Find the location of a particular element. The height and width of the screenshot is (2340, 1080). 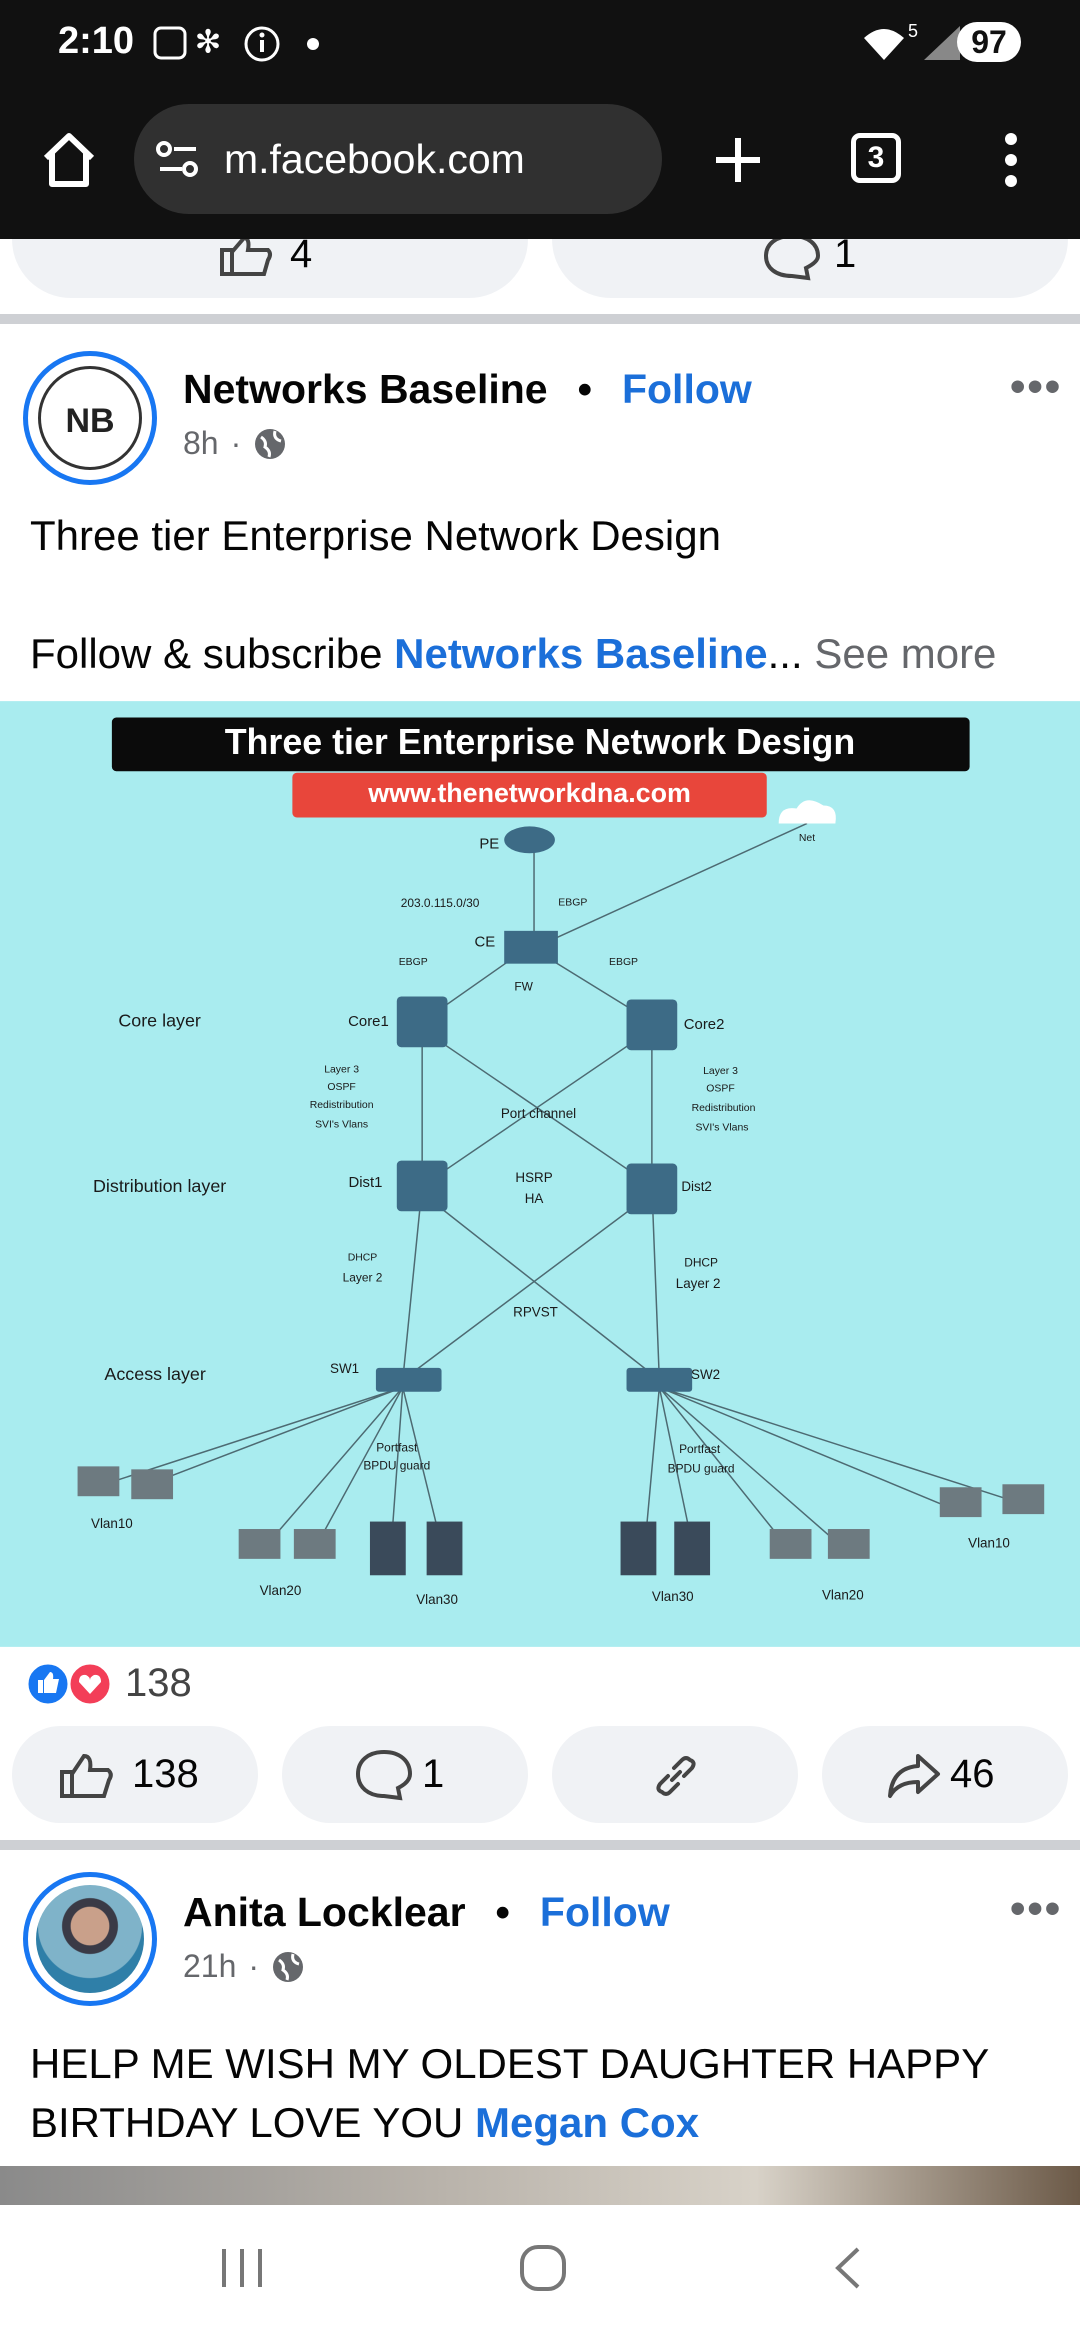

diagram-label: Port channel is located at coordinates (538, 1113).